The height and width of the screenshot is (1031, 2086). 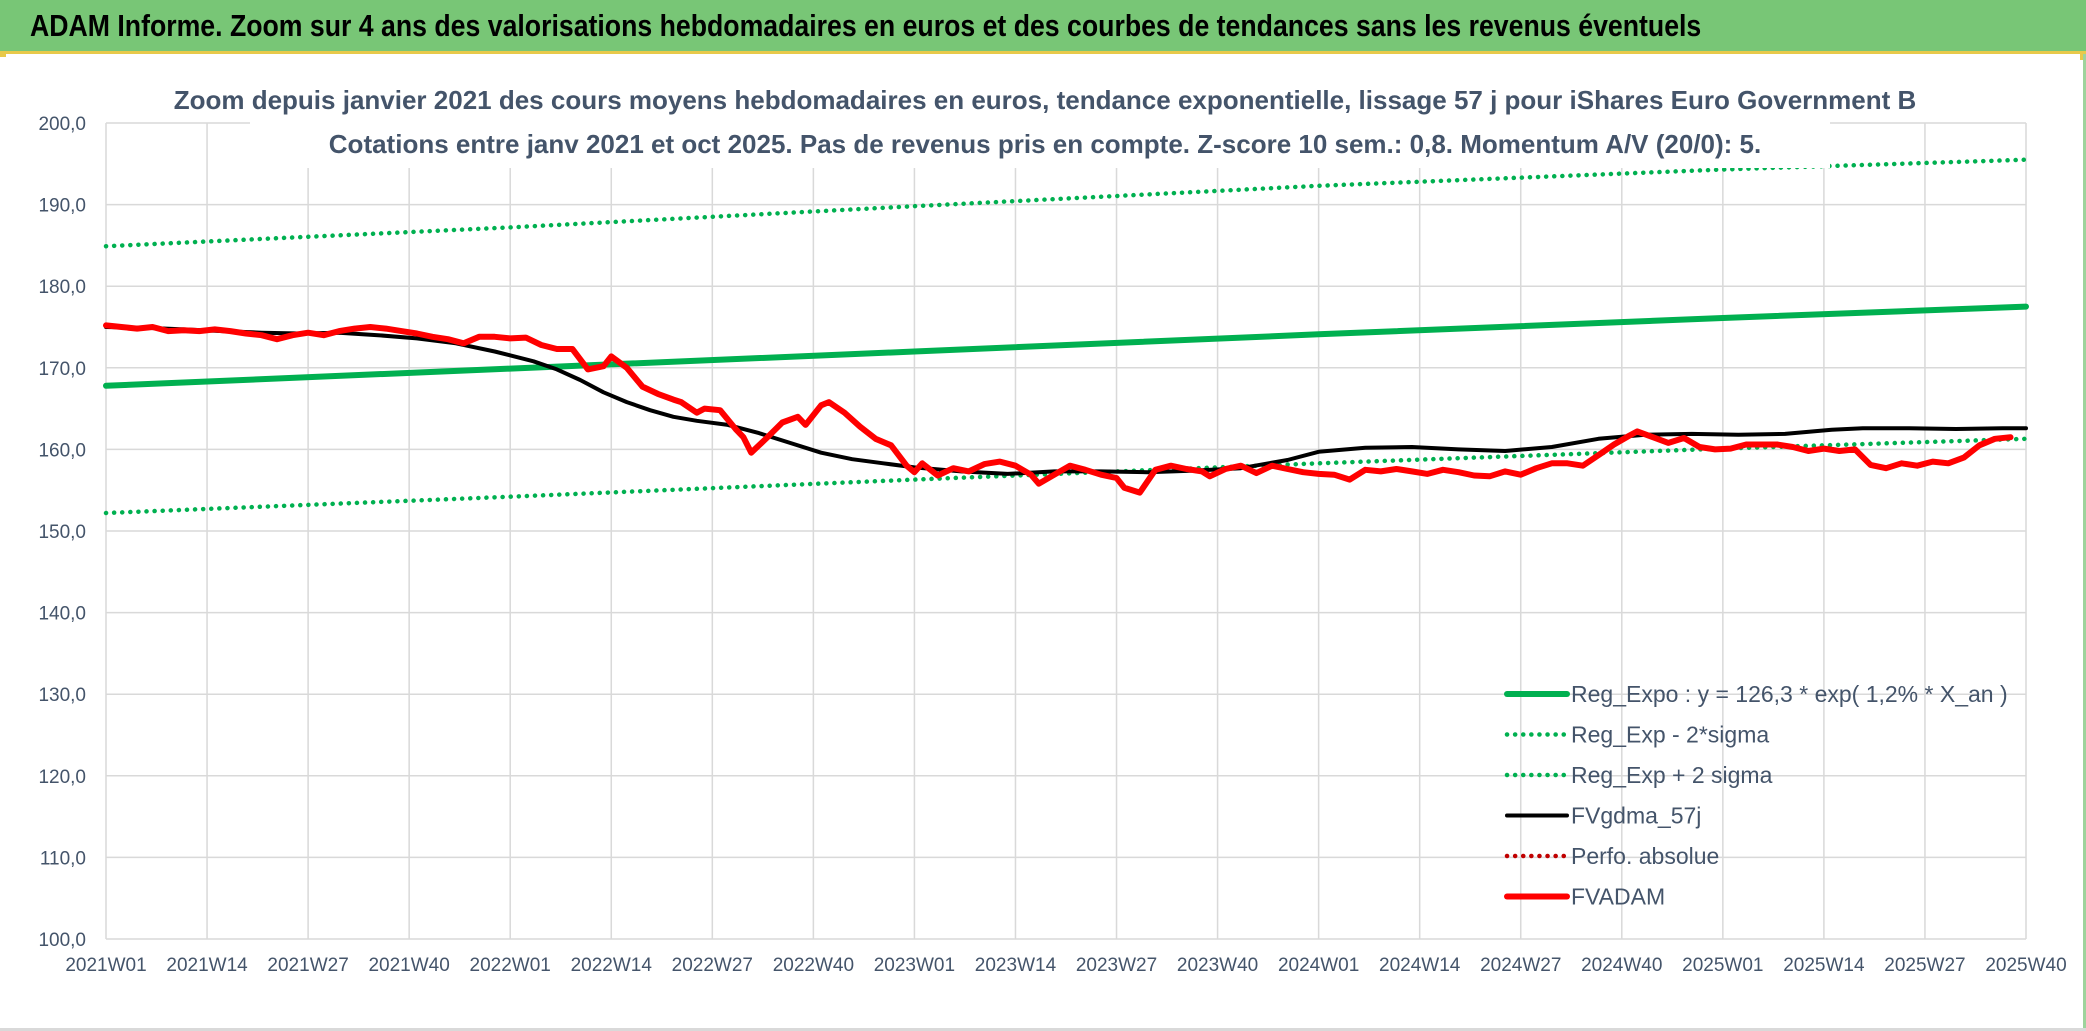 What do you see at coordinates (105, 965) in the screenshot?
I see `x-tick-label: 2021W01` at bounding box center [105, 965].